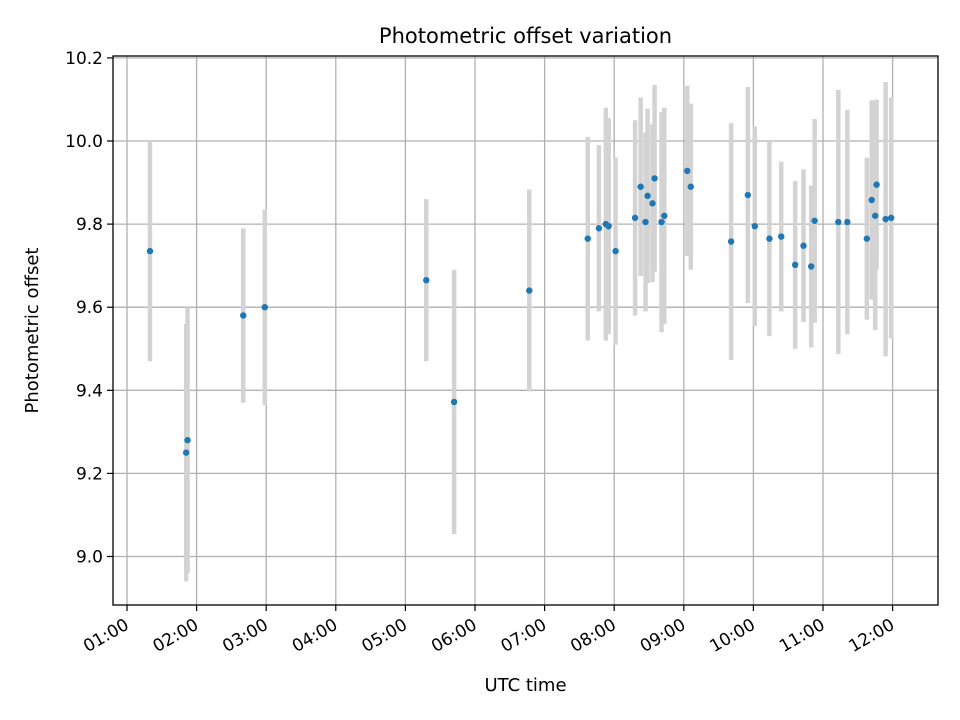 This screenshot has height=720, width=960. I want to click on chart-title: Photometric offset variation, so click(525, 36).